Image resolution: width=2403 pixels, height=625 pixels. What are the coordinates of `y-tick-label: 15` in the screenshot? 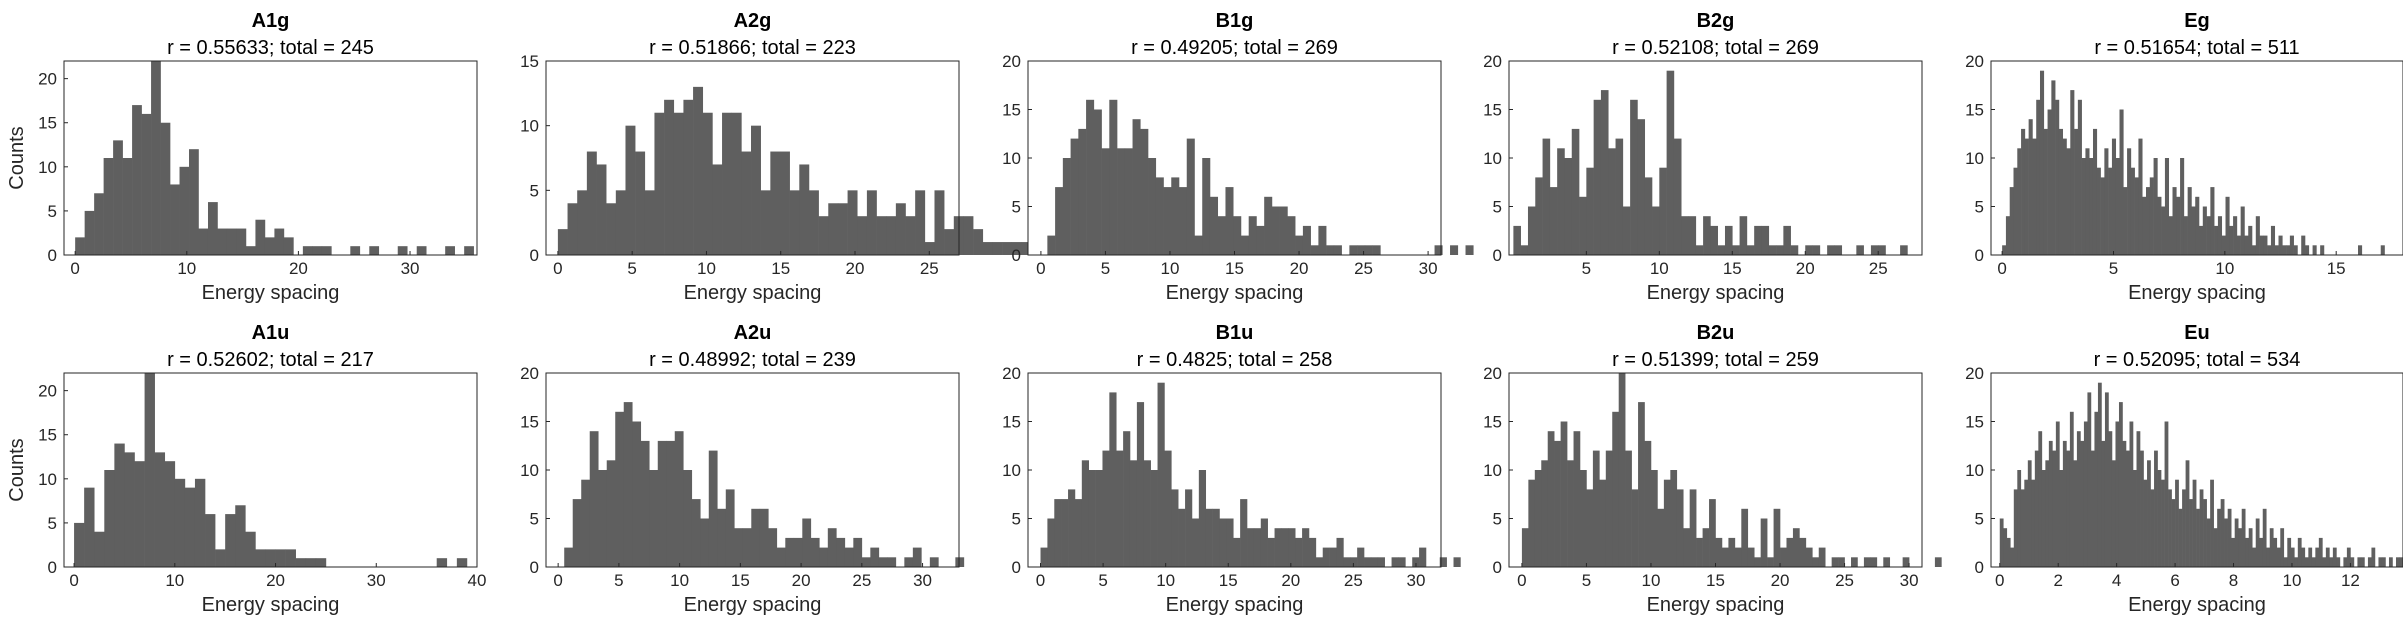 It's located at (1974, 110).